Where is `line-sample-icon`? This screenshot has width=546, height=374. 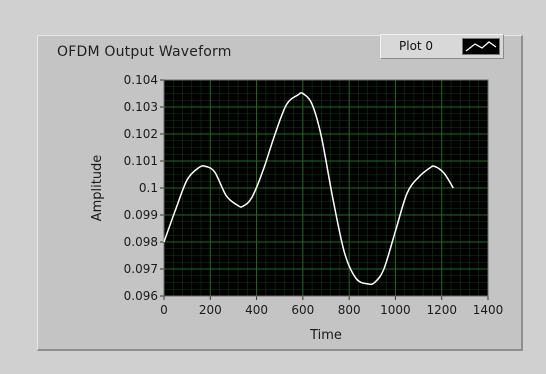 line-sample-icon is located at coordinates (481, 46).